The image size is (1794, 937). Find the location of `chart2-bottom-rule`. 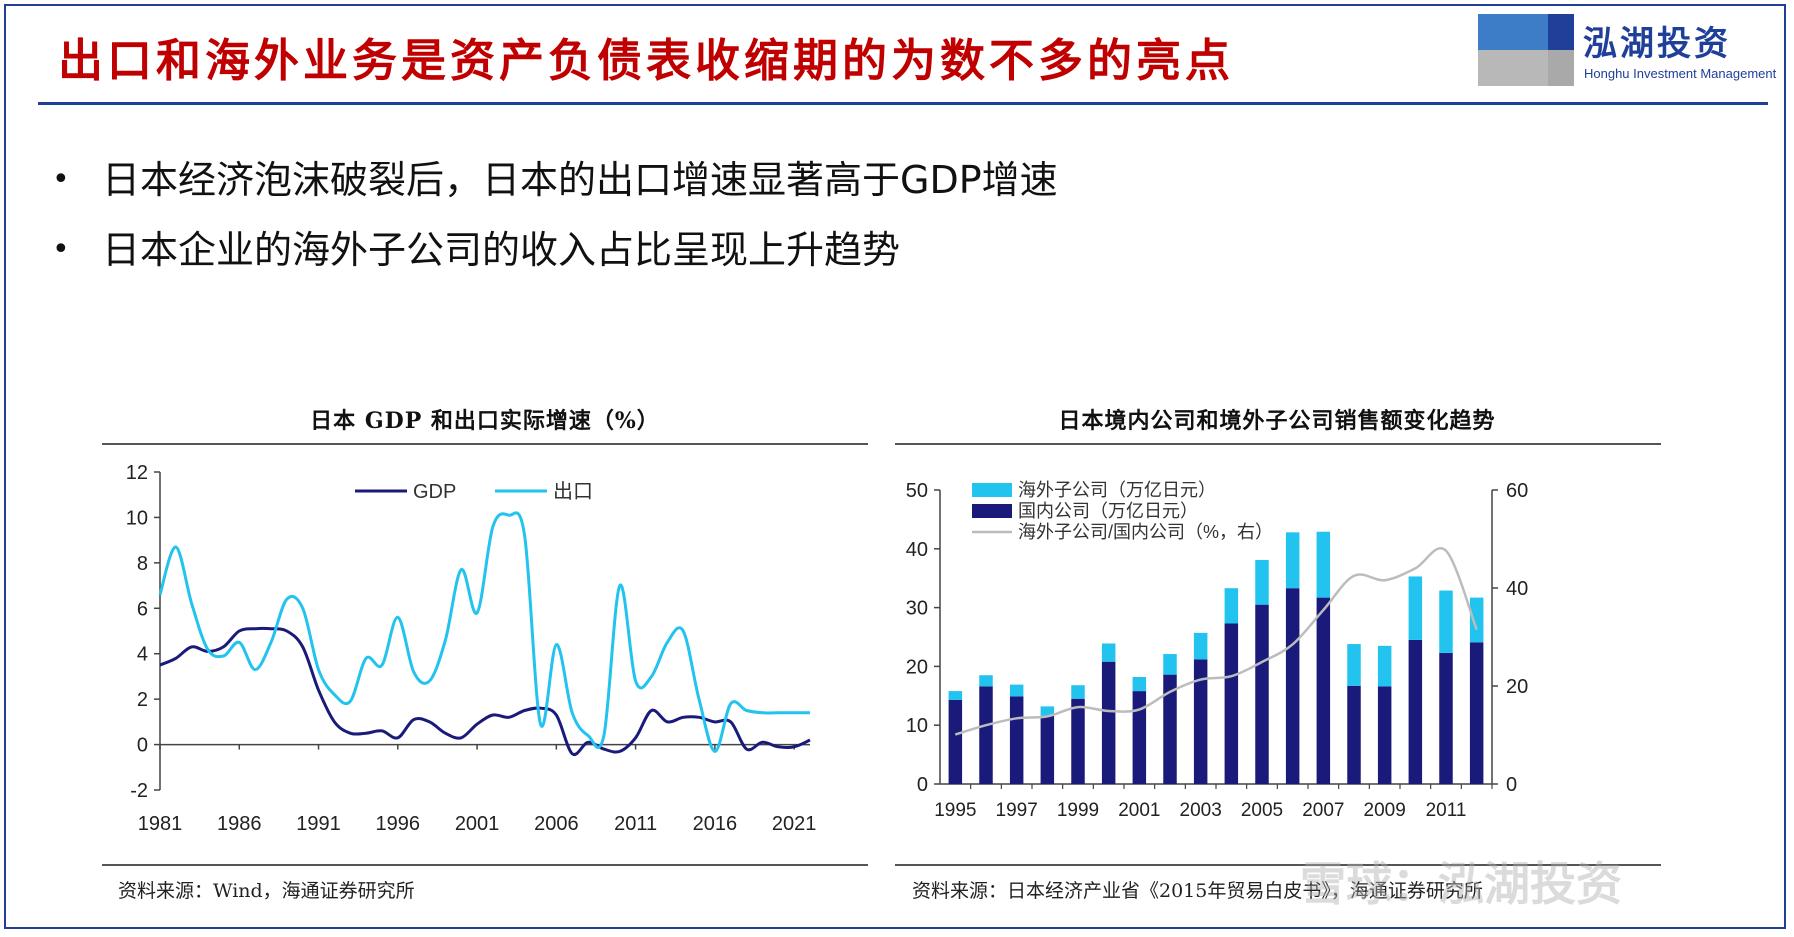

chart2-bottom-rule is located at coordinates (1278, 865).